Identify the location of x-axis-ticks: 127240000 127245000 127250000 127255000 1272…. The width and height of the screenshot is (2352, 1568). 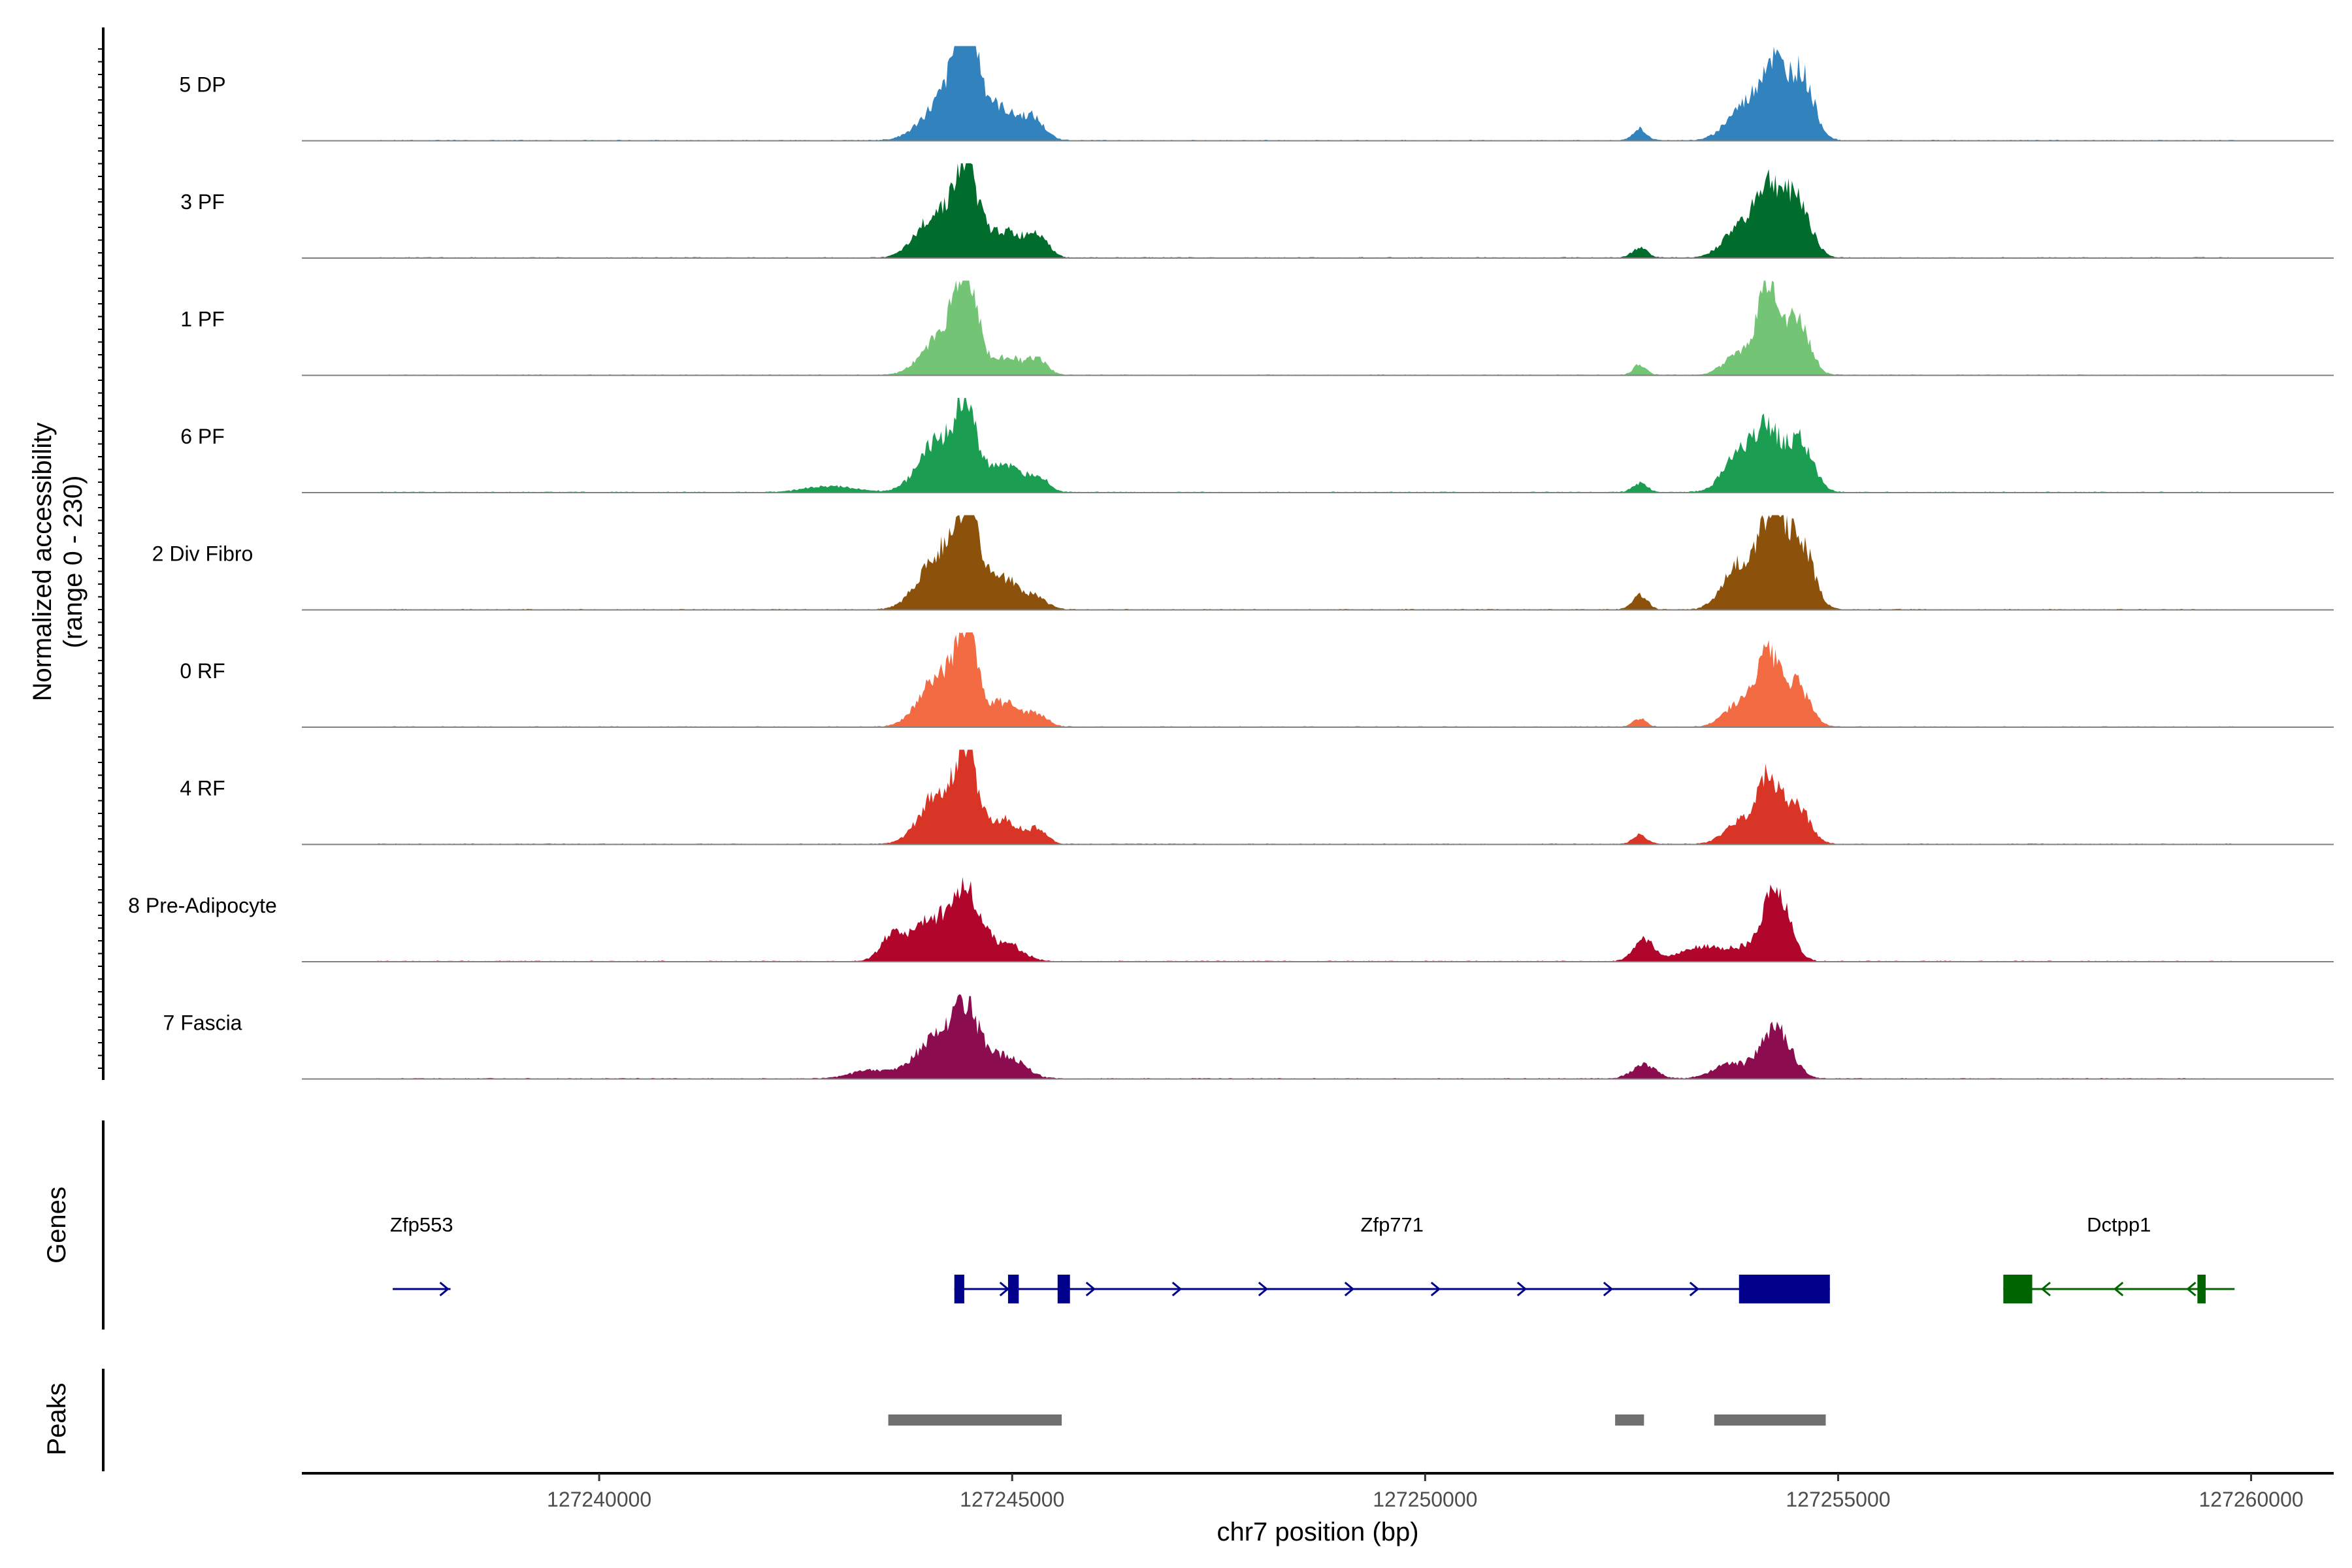
(1425, 1492).